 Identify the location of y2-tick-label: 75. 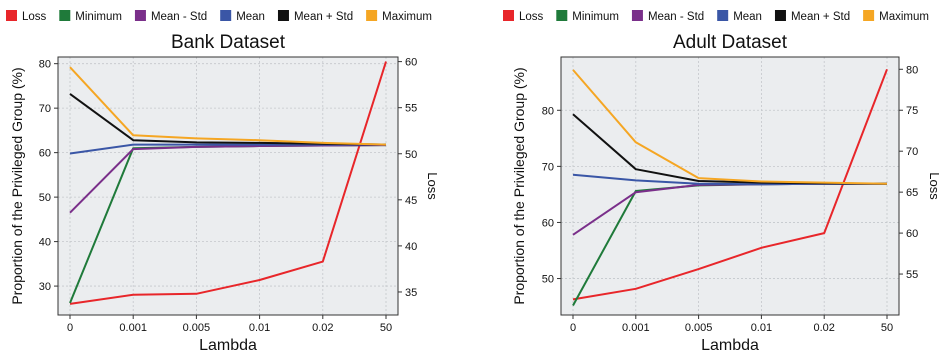
(912, 111).